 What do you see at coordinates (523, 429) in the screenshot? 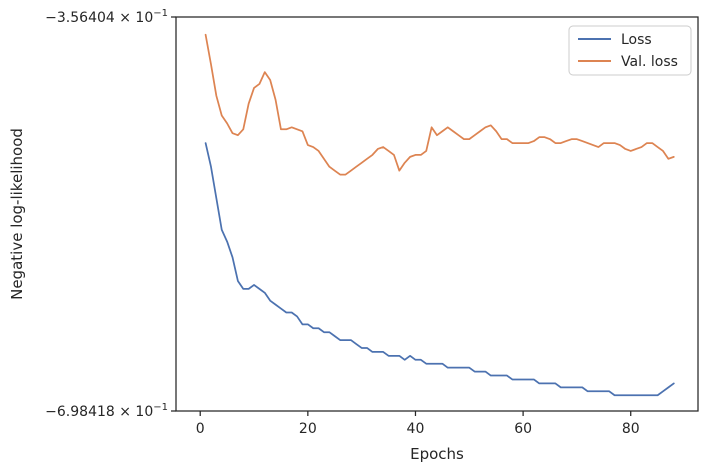
I see `x-tick-label: 60` at bounding box center [523, 429].